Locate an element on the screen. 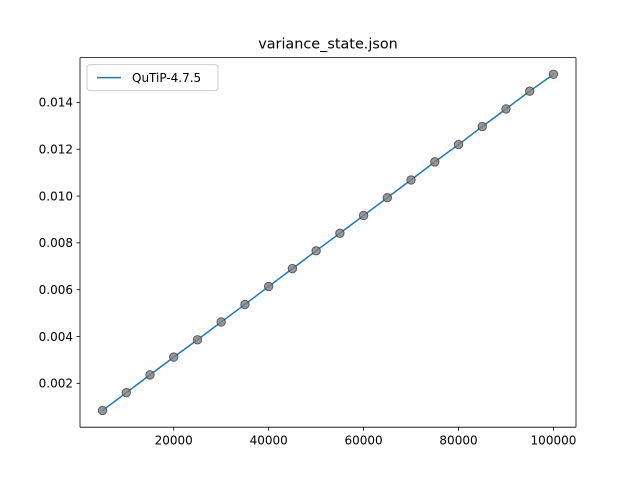 This screenshot has width=640, height=480. y-tick-label: 0.008 is located at coordinates (56, 243).